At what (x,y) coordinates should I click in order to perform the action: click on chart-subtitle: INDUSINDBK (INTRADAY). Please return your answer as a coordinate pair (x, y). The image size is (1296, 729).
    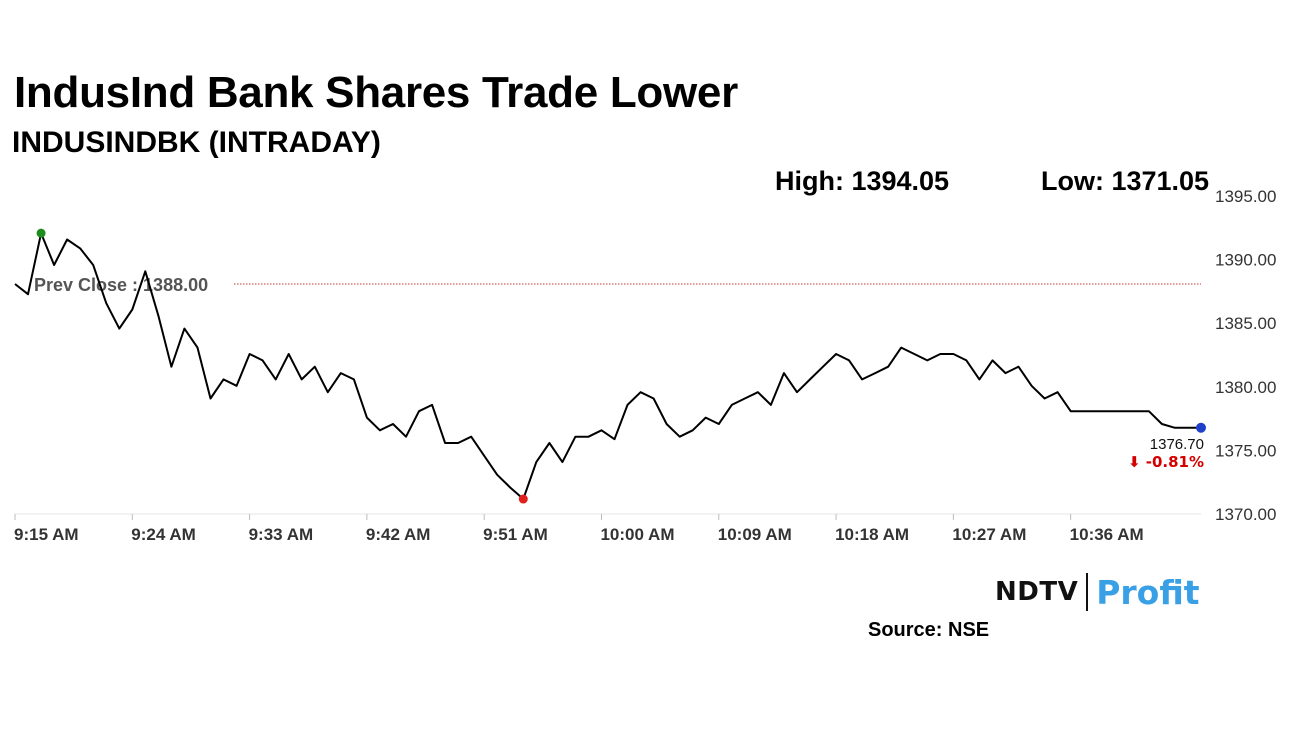
    Looking at the image, I should click on (196, 142).